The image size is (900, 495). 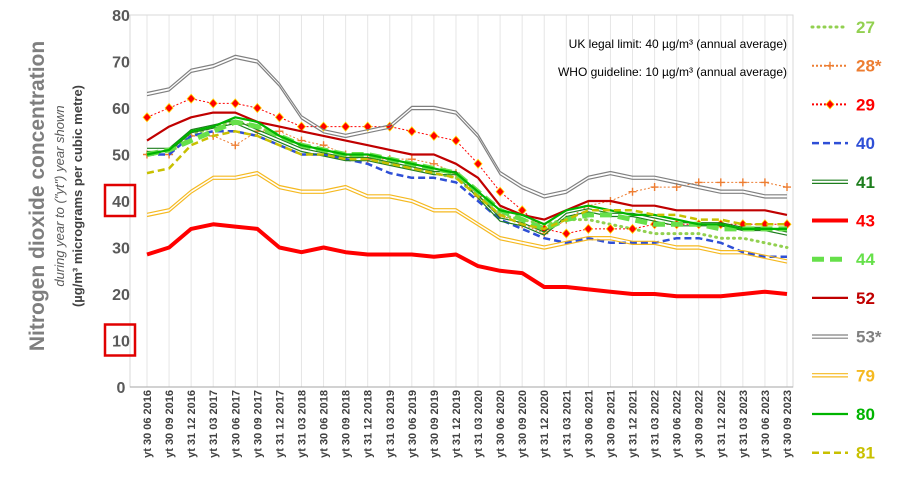 What do you see at coordinates (545, 424) in the screenshot?
I see `x-tick-label: yt 31 12 2020` at bounding box center [545, 424].